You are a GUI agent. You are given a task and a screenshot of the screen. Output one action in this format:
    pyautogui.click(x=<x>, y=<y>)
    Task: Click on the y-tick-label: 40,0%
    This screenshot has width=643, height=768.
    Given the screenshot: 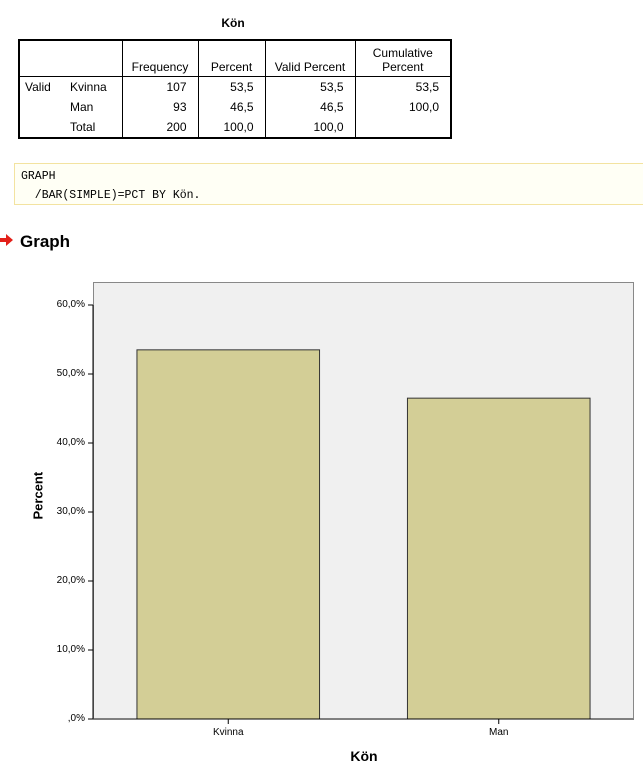 What is the action you would take?
    pyautogui.click(x=70, y=442)
    